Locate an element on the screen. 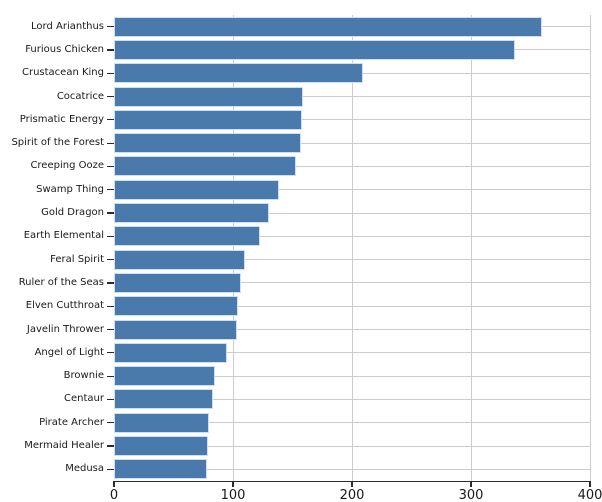 This screenshot has height=502, width=602. bar-furious-chicken is located at coordinates (315, 49).